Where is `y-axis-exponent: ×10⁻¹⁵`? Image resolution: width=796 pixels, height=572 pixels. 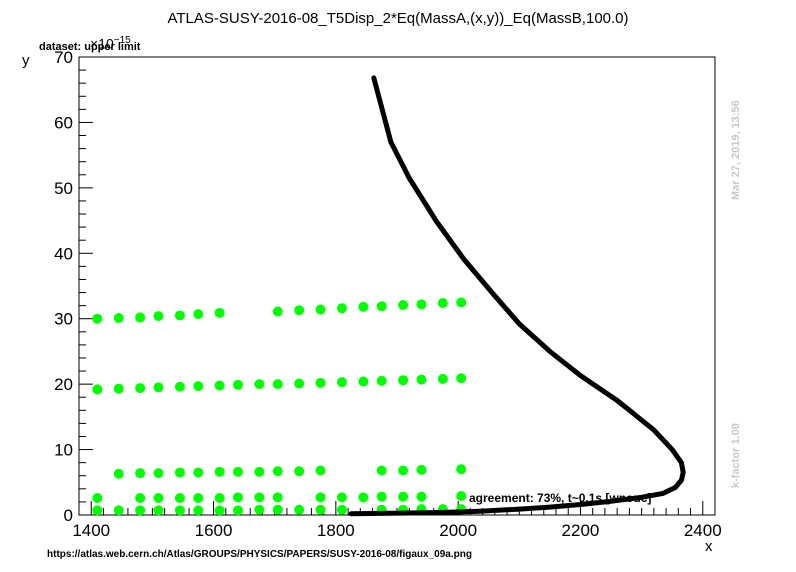 y-axis-exponent: ×10⁻¹⁵ is located at coordinates (110, 43).